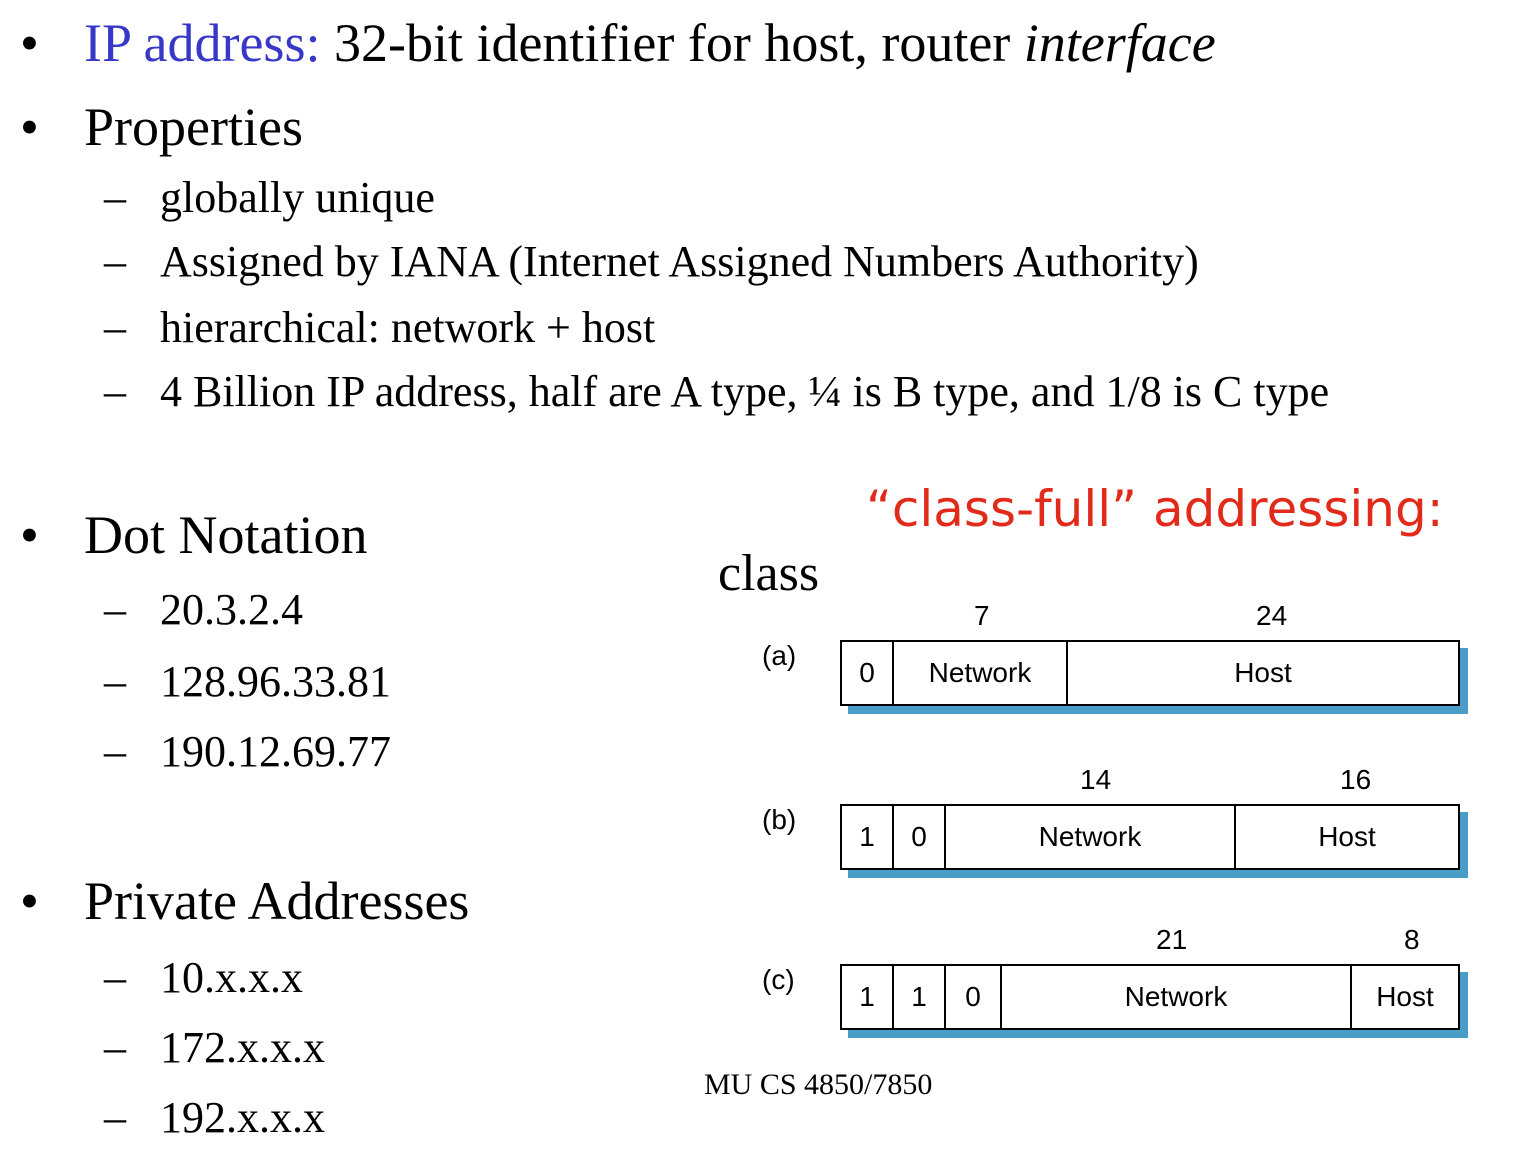 This screenshot has height=1160, width=1536. Describe the element at coordinates (778, 979) in the screenshot. I see `row-label: (c)` at that location.